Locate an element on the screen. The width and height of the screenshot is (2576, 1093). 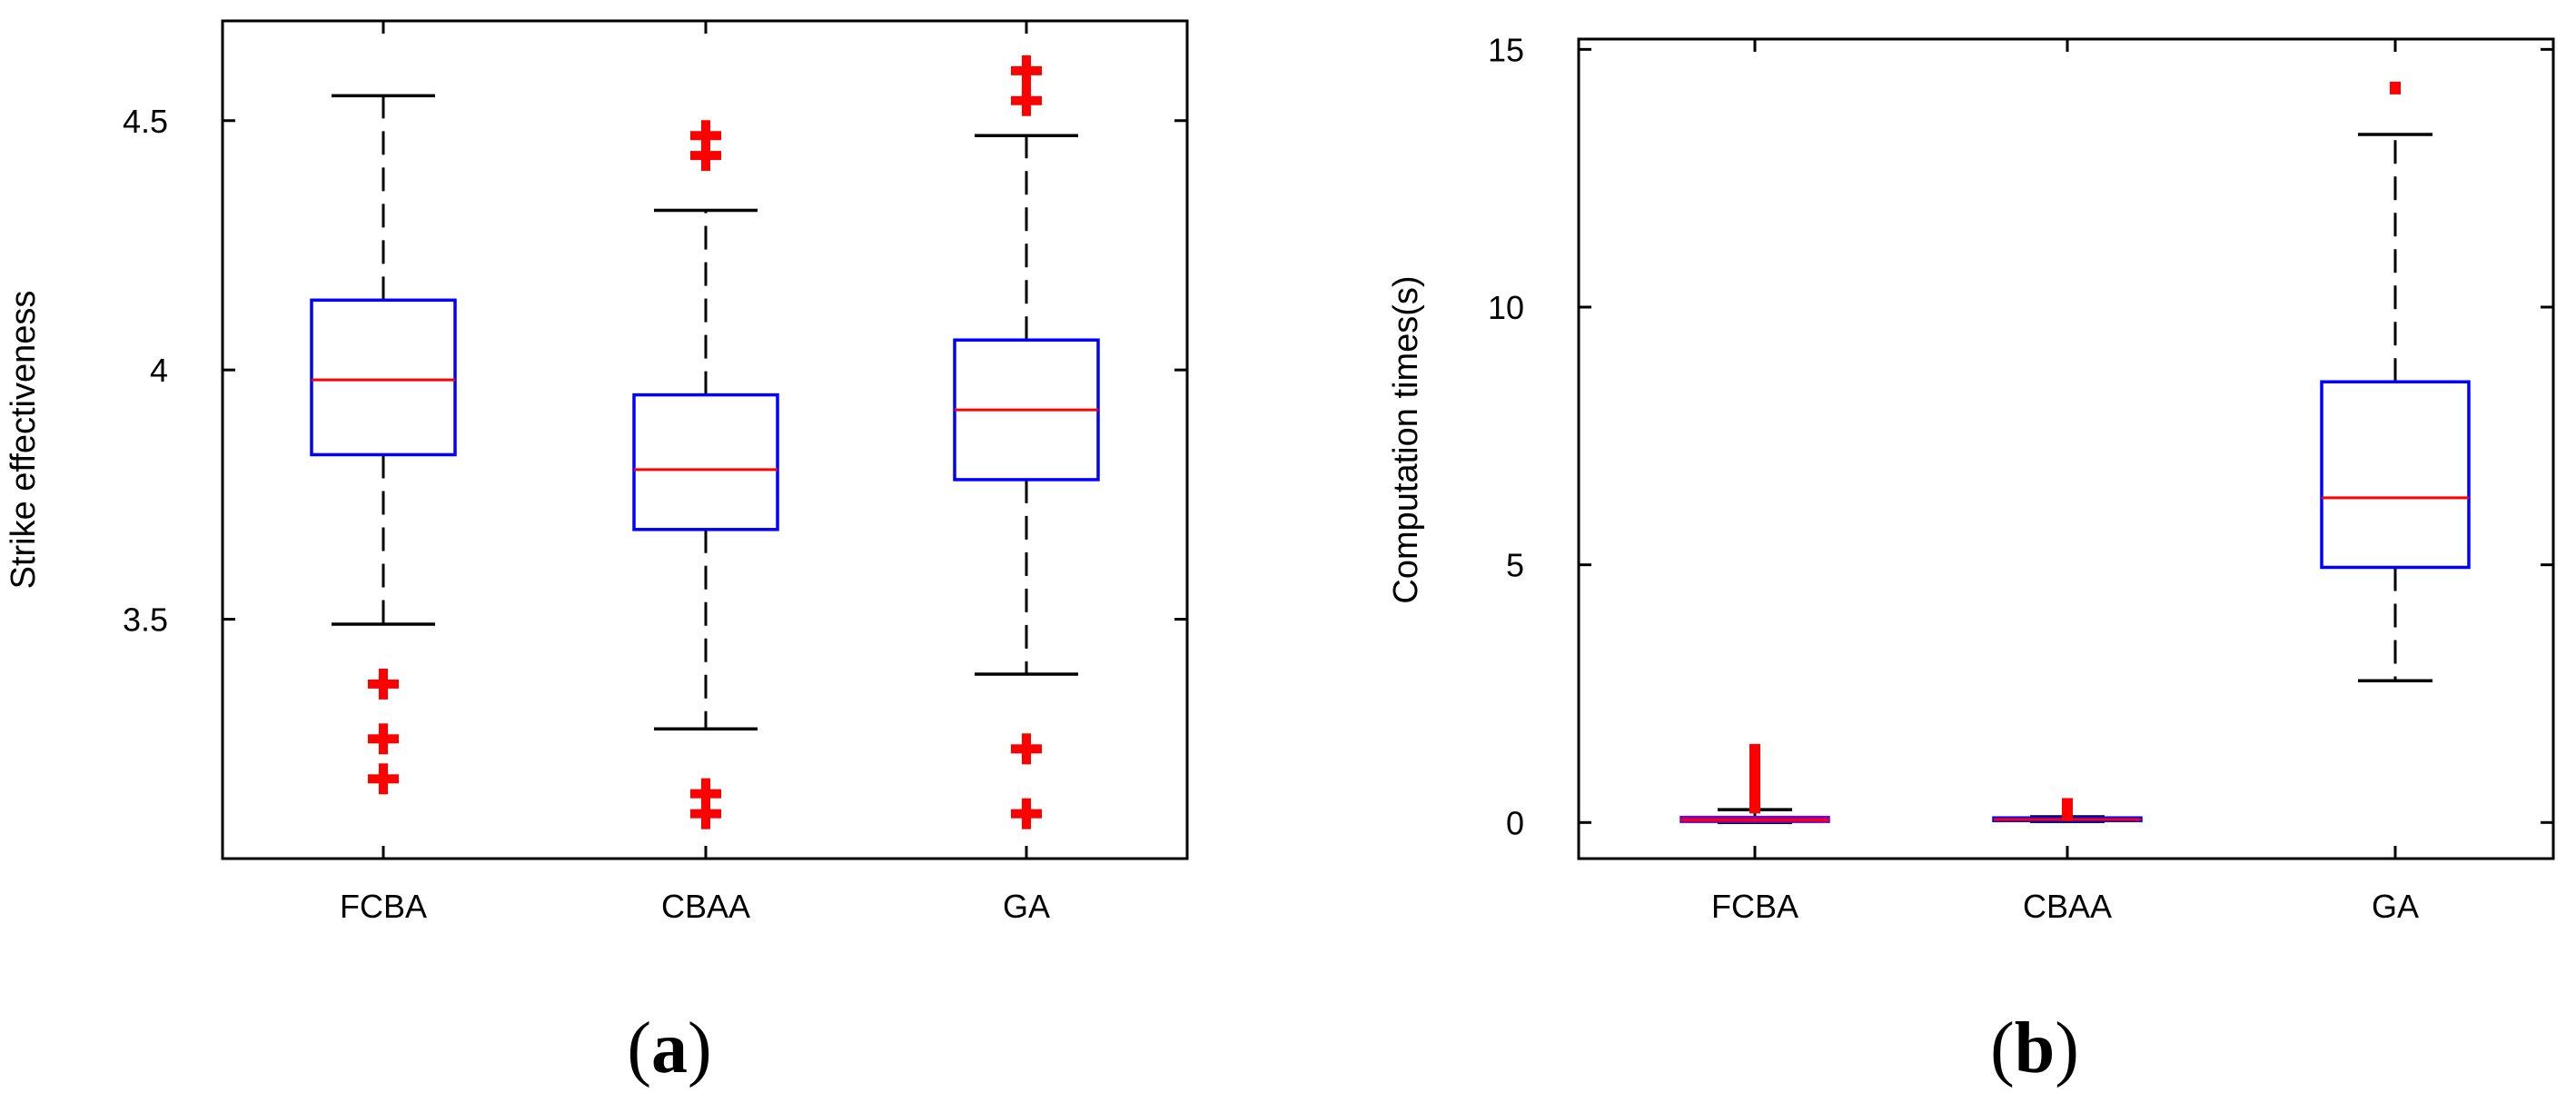
y-tick-label: 5 is located at coordinates (1515, 565).